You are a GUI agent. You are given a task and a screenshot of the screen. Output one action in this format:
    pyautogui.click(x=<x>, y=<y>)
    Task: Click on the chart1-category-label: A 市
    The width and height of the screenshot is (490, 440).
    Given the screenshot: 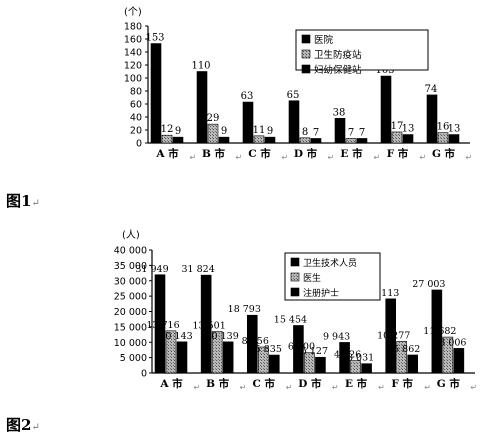 What is the action you would take?
    pyautogui.click(x=167, y=153)
    